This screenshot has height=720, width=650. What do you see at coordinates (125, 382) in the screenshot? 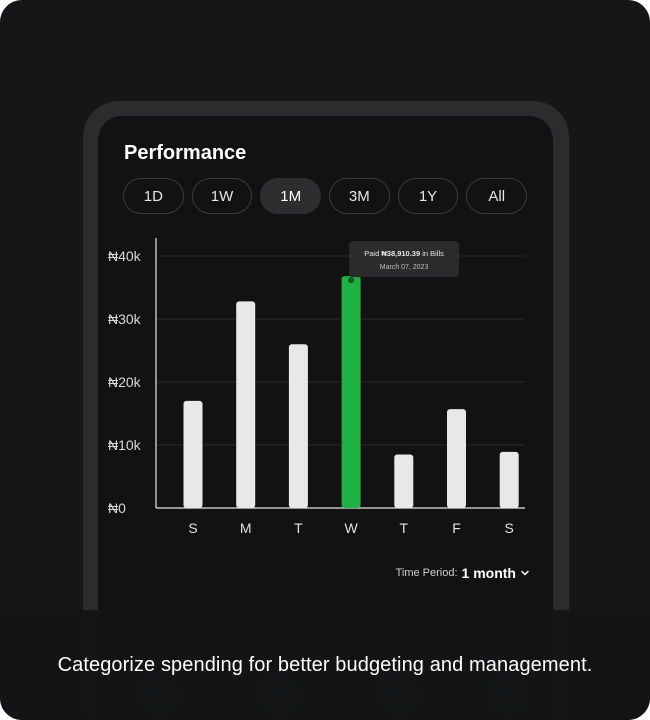
I see `y-tick-label: ₦20k` at bounding box center [125, 382].